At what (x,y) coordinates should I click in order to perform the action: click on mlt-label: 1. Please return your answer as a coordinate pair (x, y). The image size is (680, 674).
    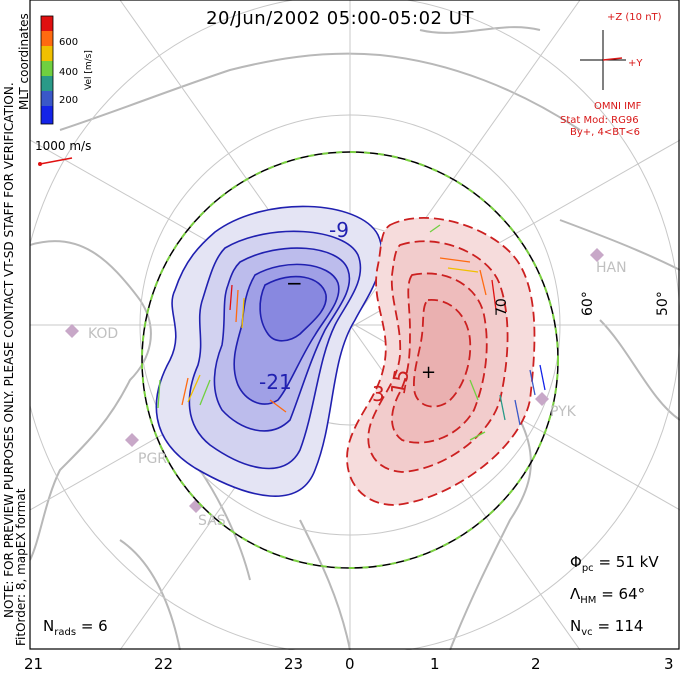
    Looking at the image, I should click on (435, 664).